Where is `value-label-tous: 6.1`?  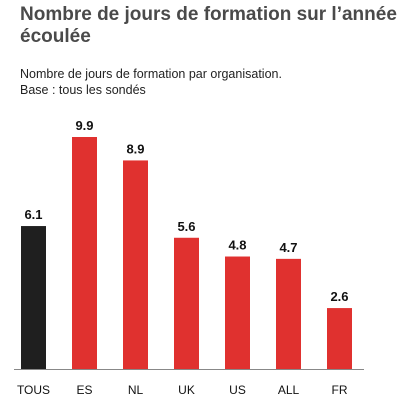
value-label-tous: 6.1 is located at coordinates (33, 214).